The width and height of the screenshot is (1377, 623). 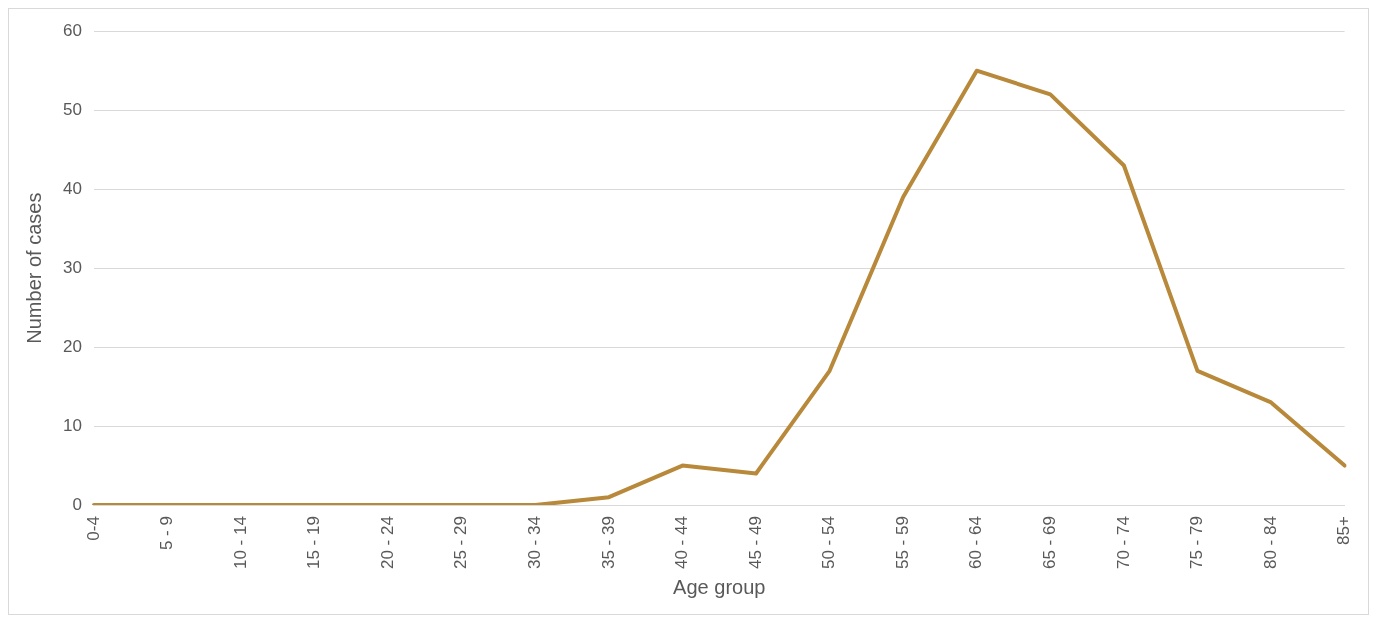 I want to click on x-tick-label: 55 - 59, so click(x=902, y=543).